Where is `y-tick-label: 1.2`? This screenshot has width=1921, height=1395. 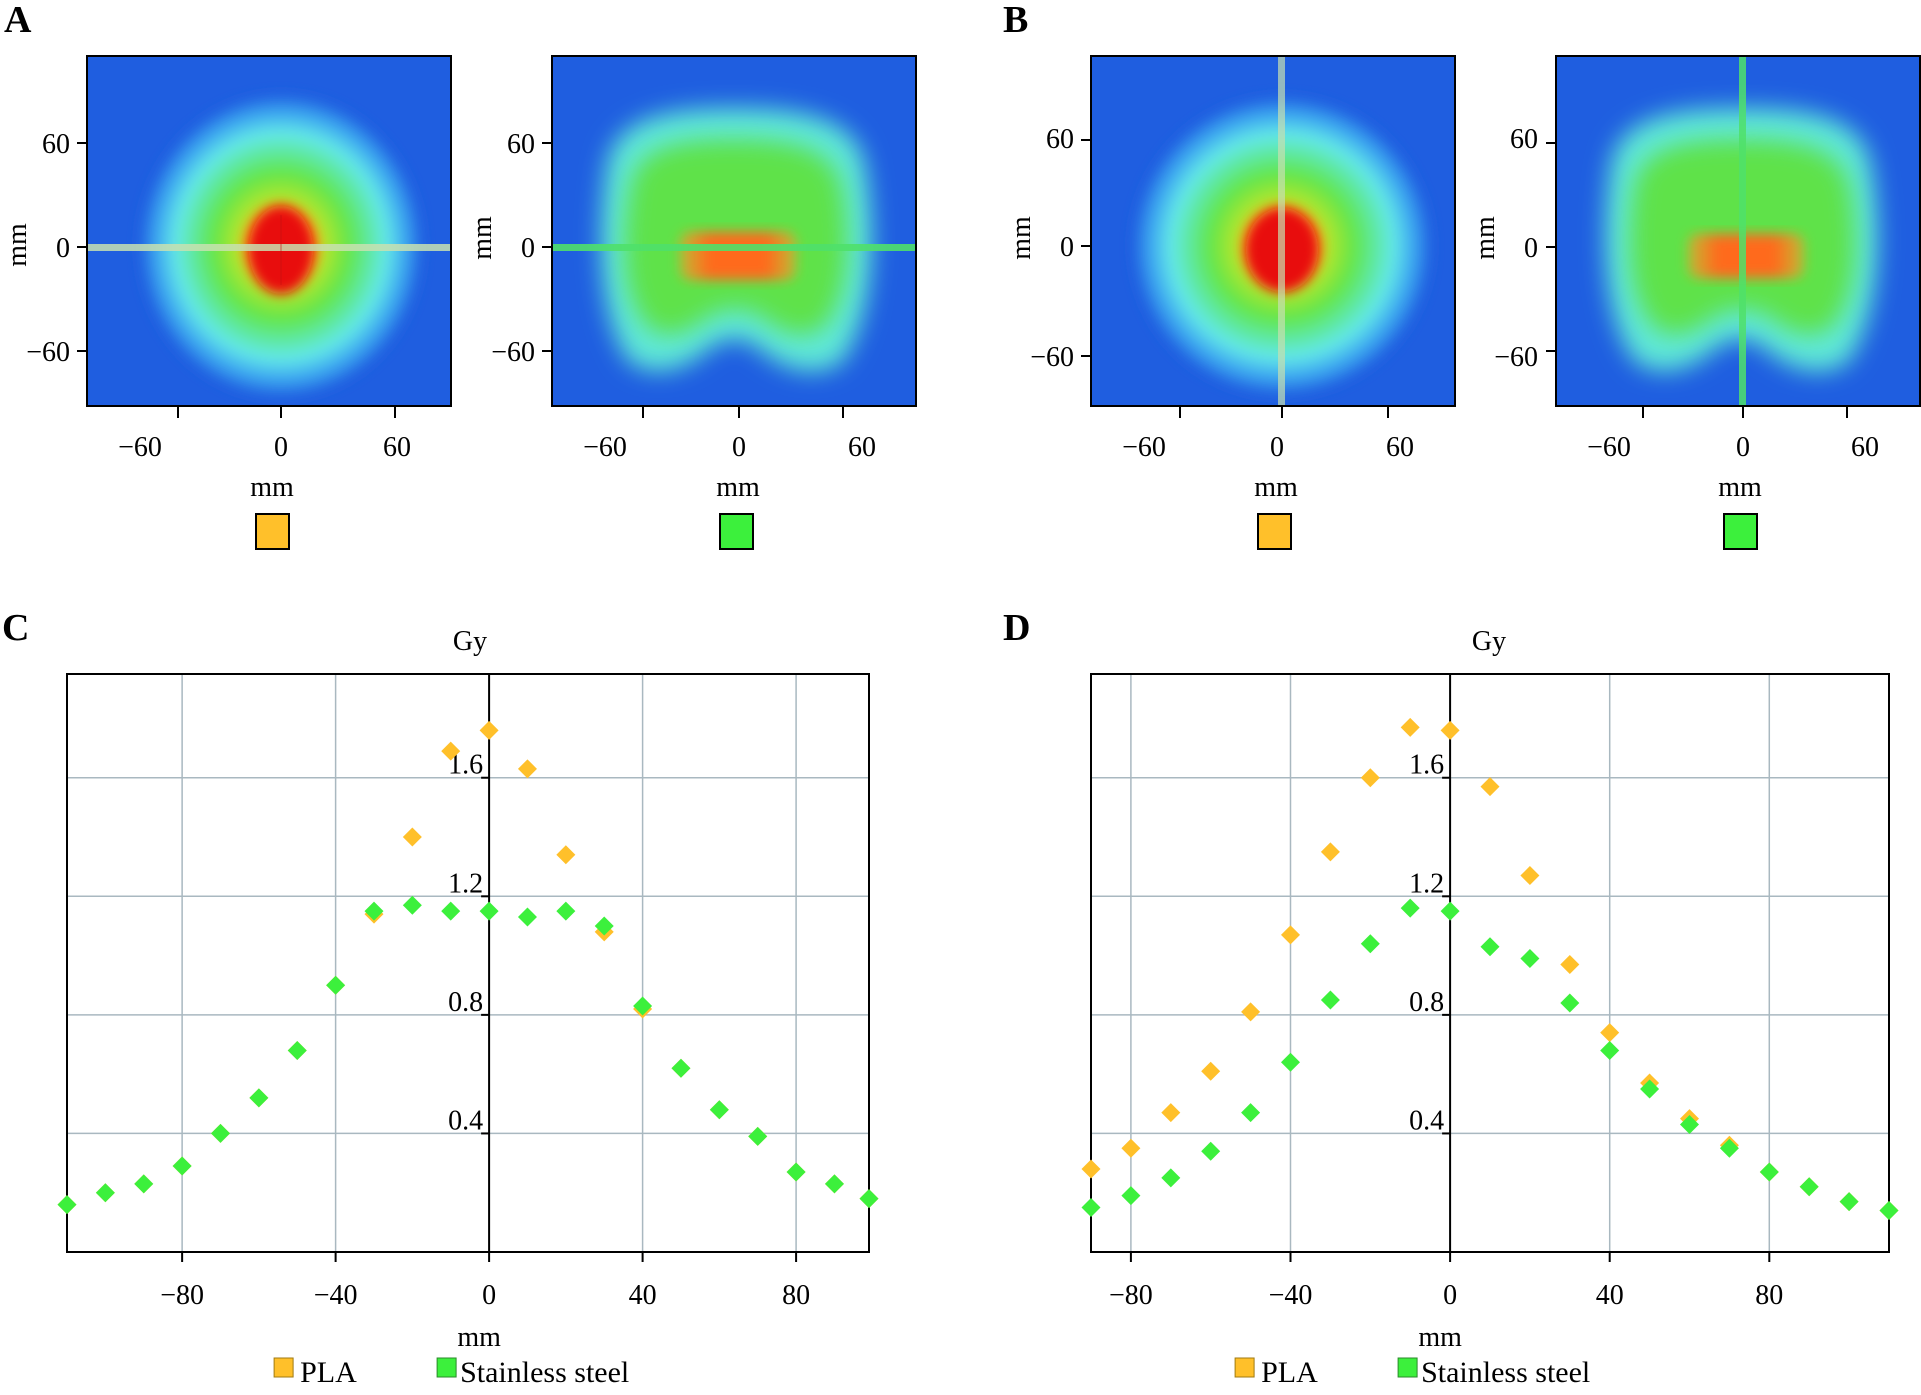
y-tick-label: 1.2 is located at coordinates (1426, 883).